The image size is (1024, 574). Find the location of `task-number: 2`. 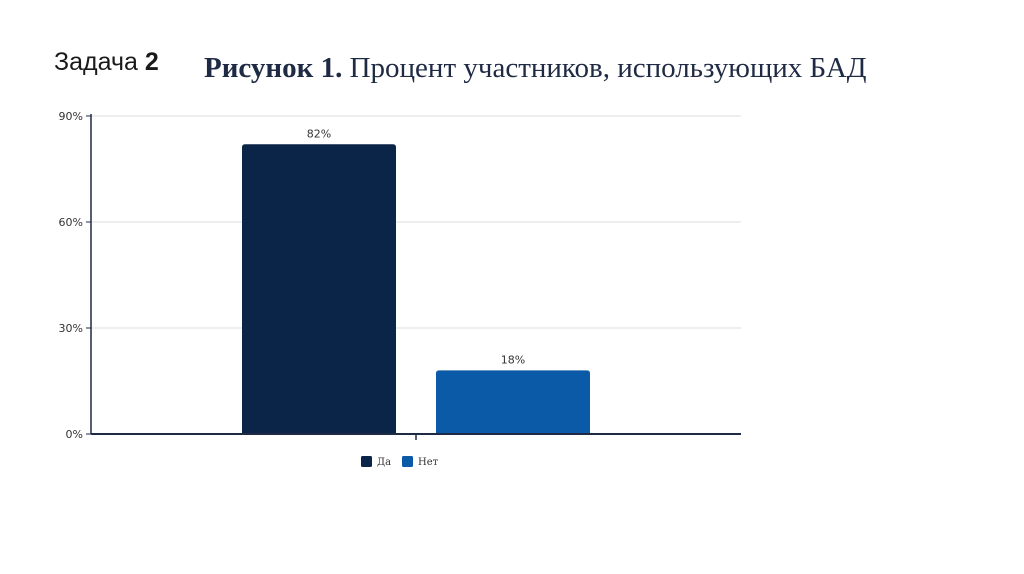

task-number: 2 is located at coordinates (151, 62).